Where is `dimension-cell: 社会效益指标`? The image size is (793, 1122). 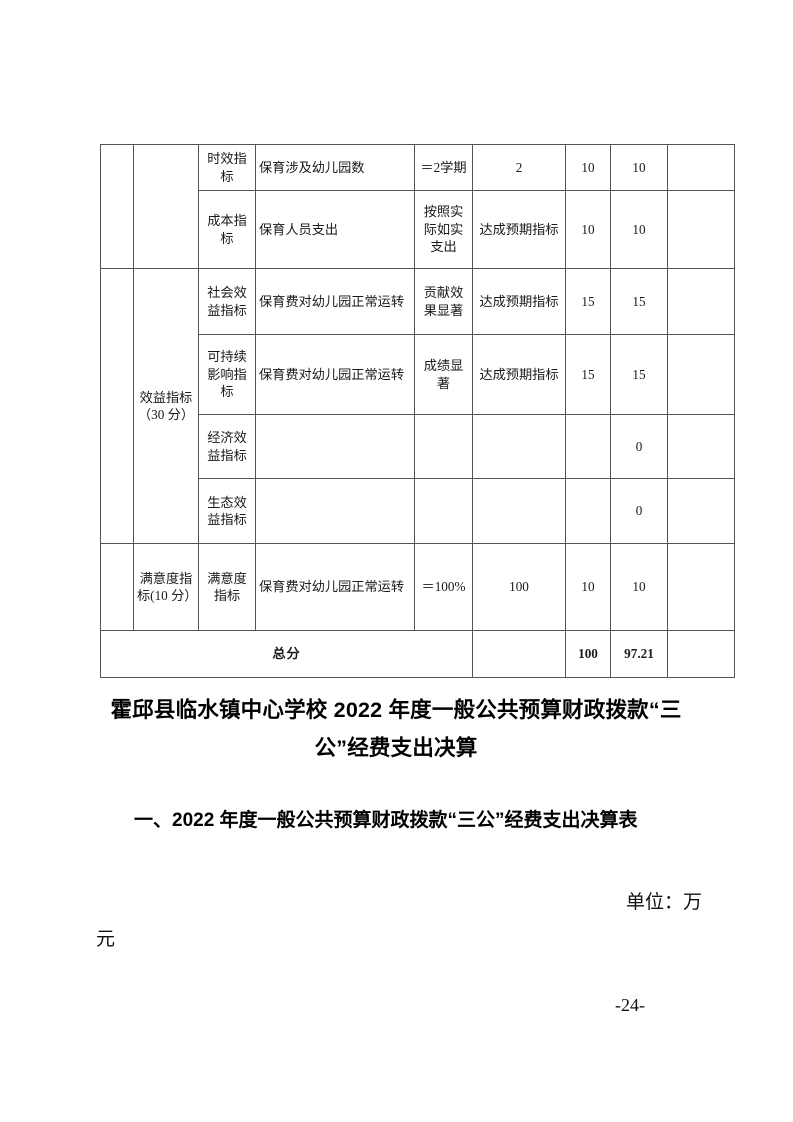 dimension-cell: 社会效益指标 is located at coordinates (227, 301).